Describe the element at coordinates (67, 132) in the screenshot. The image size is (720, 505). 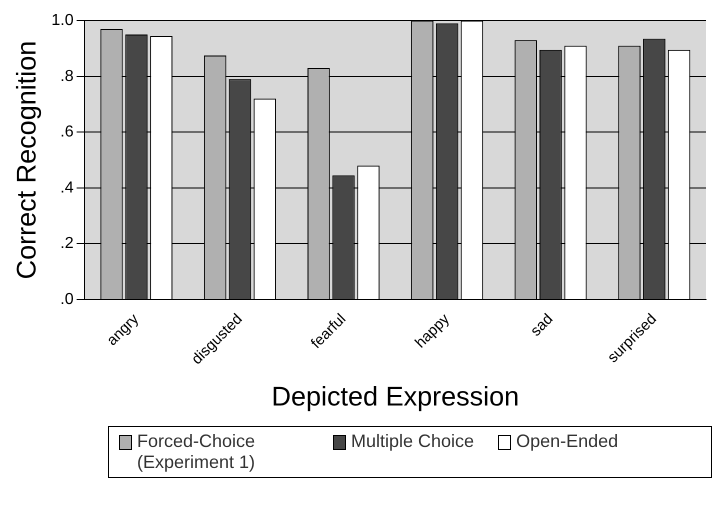
I see `y-tick-label: .6` at that location.